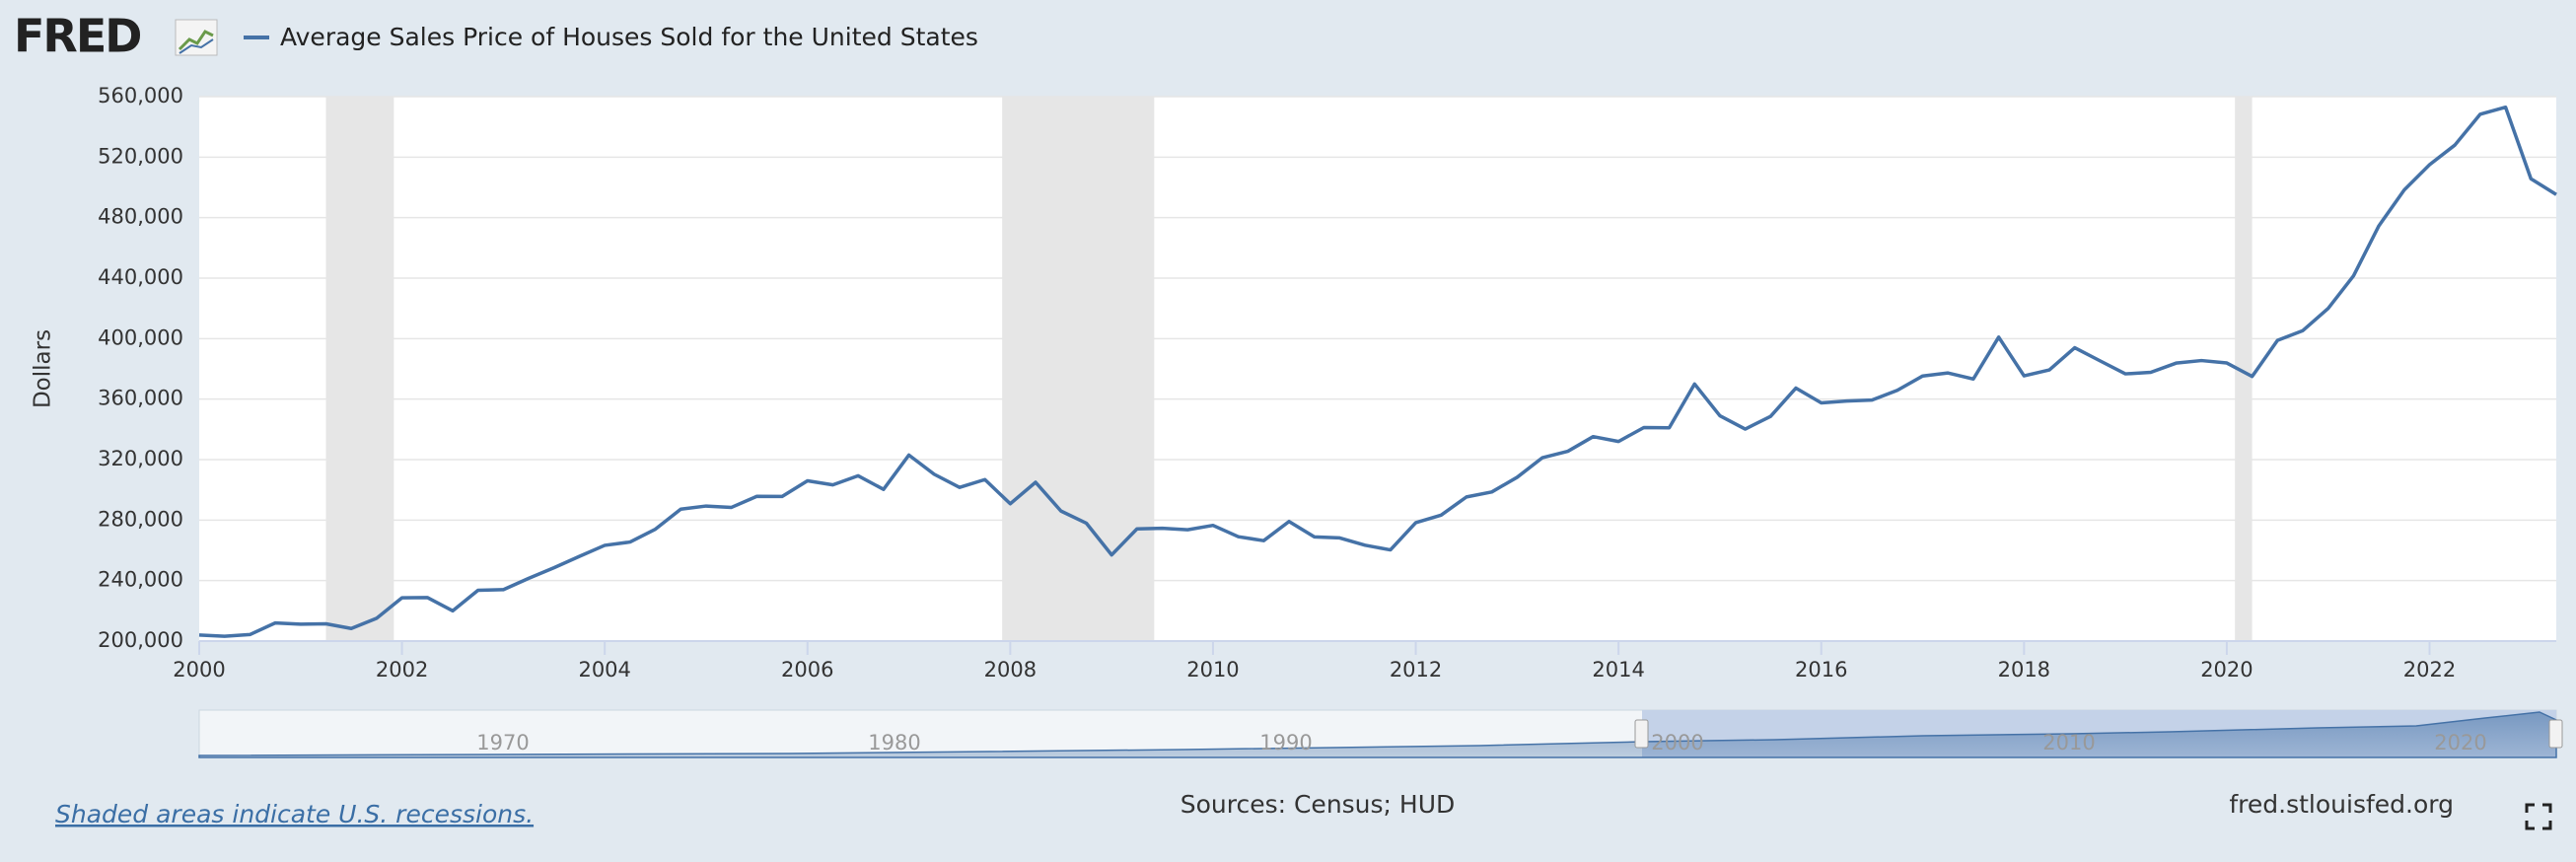 The image size is (2576, 862). Describe the element at coordinates (1481, 742) in the screenshot. I see `navigator-ticks: 1970 1980 1990 2000 2010 2020` at that location.